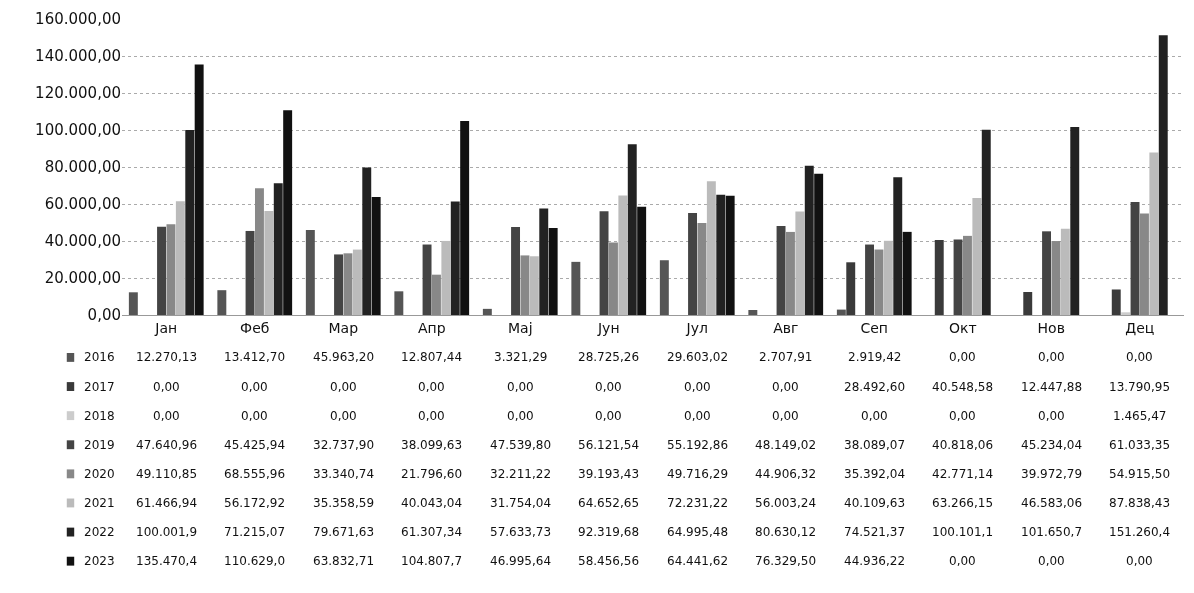  I want to click on data-label: 40.548,58, so click(963, 387).